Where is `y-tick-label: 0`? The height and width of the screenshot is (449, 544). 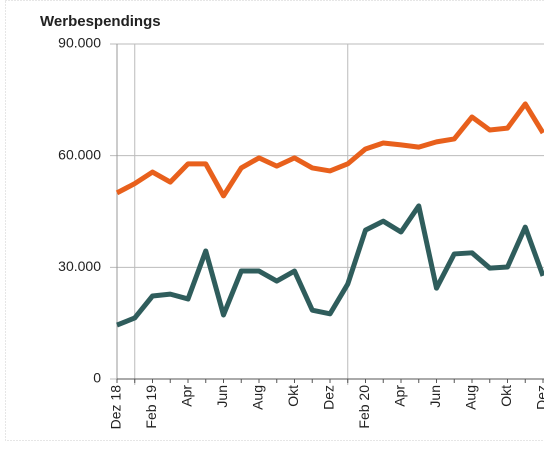 y-tick-label: 0 is located at coordinates (97, 378).